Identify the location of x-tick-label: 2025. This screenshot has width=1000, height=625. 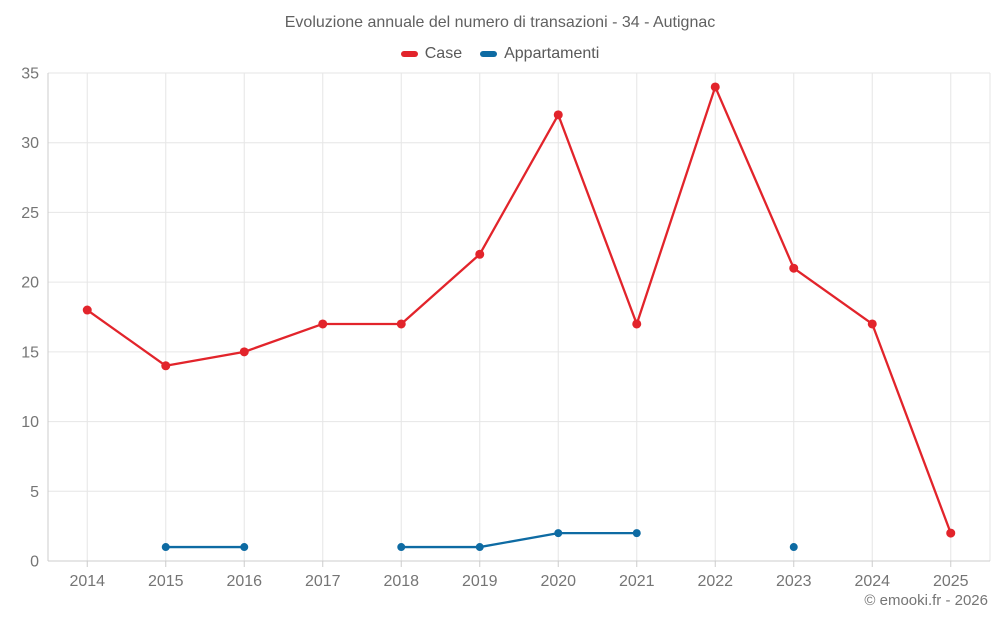
(951, 581).